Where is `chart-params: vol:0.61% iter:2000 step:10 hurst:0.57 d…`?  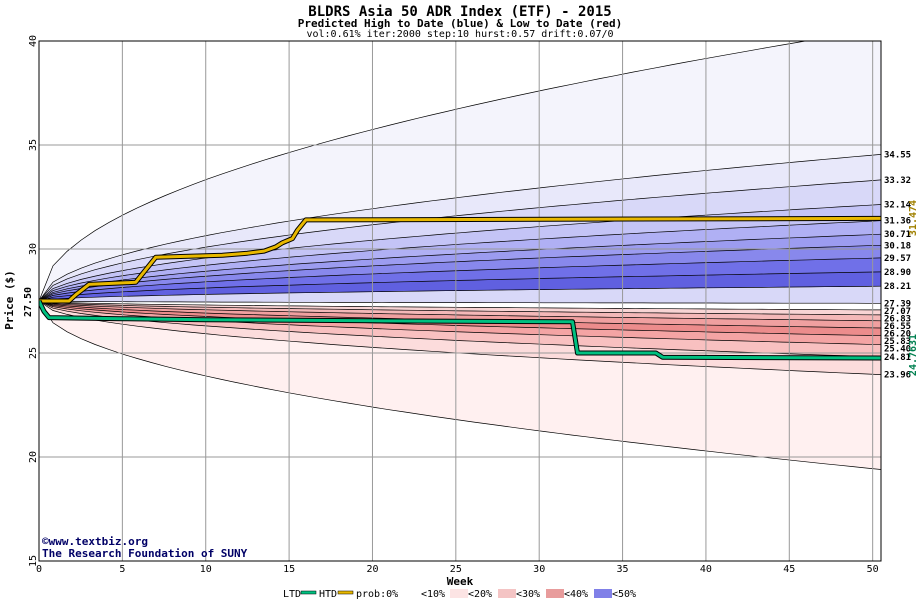 chart-params: vol:0.61% iter:2000 step:10 hurst:0.57 d… is located at coordinates (459, 34).